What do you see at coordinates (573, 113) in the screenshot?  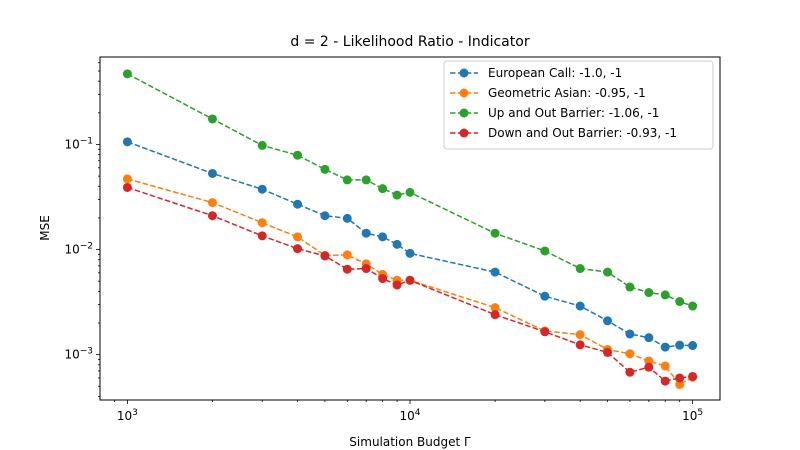 I see `legend-label: Up and Out Barrier: -1.06, -1` at bounding box center [573, 113].